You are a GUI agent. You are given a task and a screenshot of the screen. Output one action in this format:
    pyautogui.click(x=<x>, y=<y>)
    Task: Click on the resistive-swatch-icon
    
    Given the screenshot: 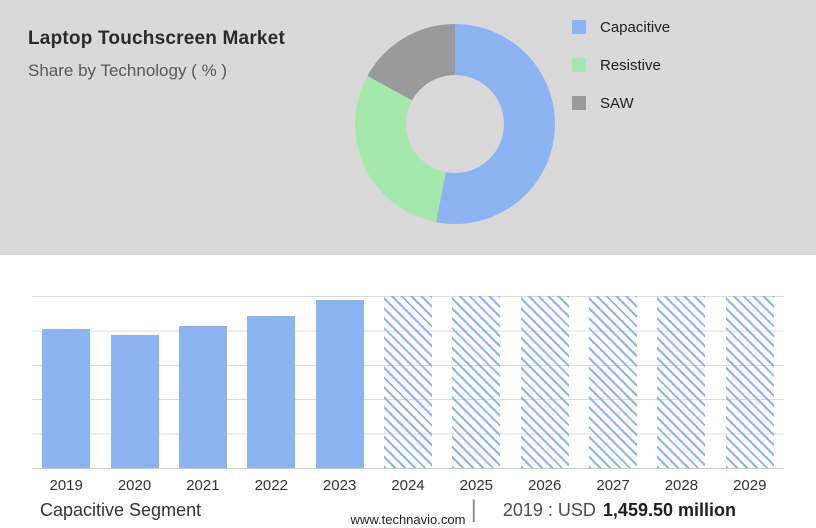 What is the action you would take?
    pyautogui.click(x=579, y=65)
    